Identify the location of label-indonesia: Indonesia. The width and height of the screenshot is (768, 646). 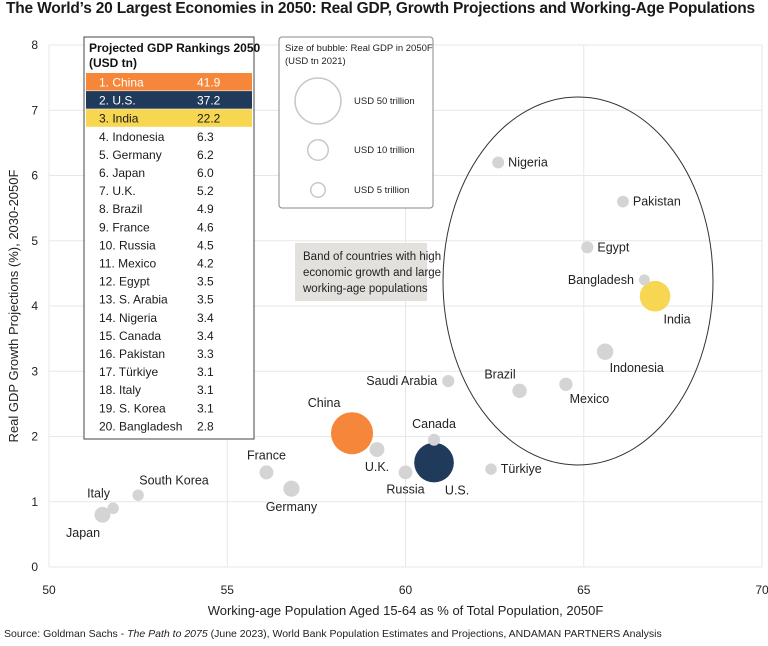
(637, 368).